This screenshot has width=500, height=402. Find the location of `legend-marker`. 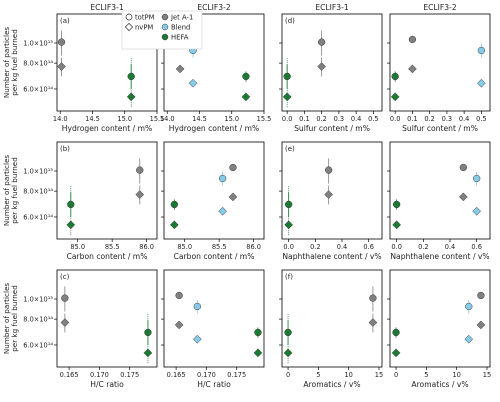

legend-marker is located at coordinates (129, 27).